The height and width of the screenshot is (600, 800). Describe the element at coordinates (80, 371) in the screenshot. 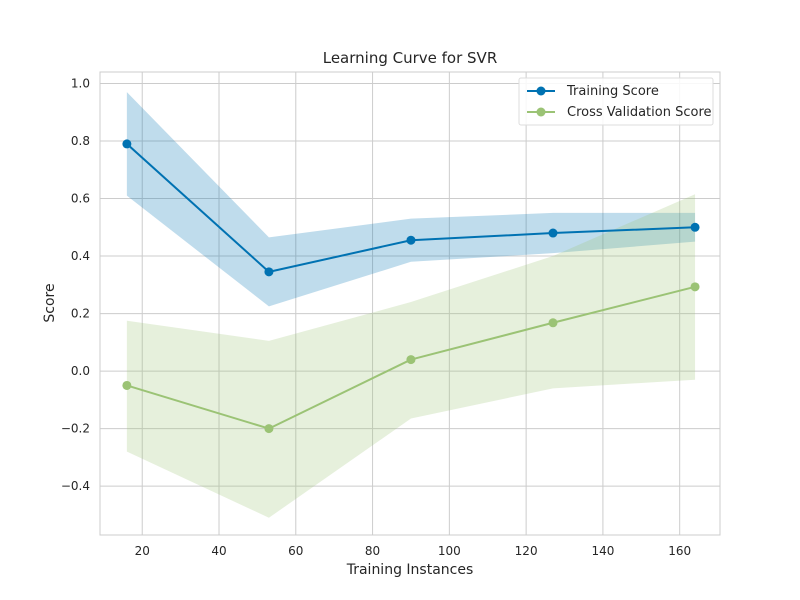

I see `y-tick-label: 0.0` at that location.